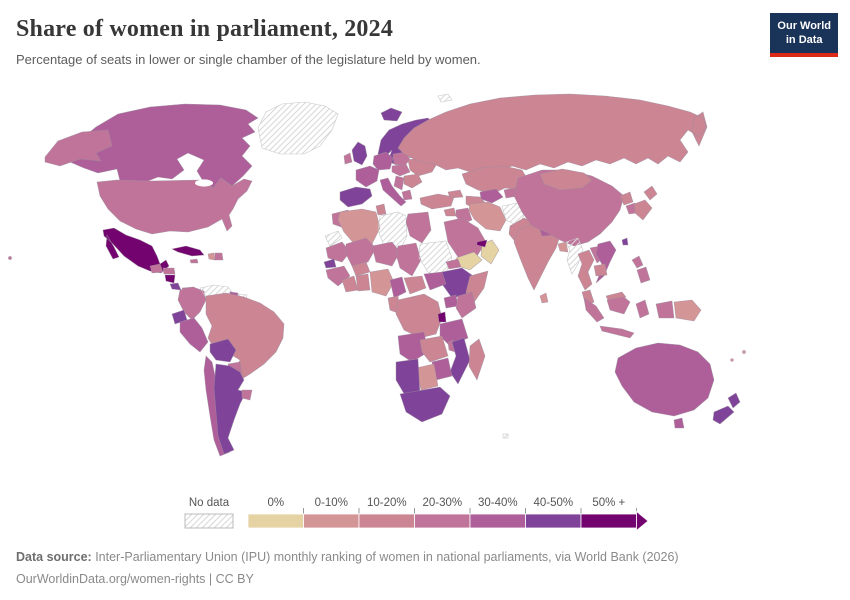 The height and width of the screenshot is (600, 850). I want to click on country-fiji, so click(744, 352).